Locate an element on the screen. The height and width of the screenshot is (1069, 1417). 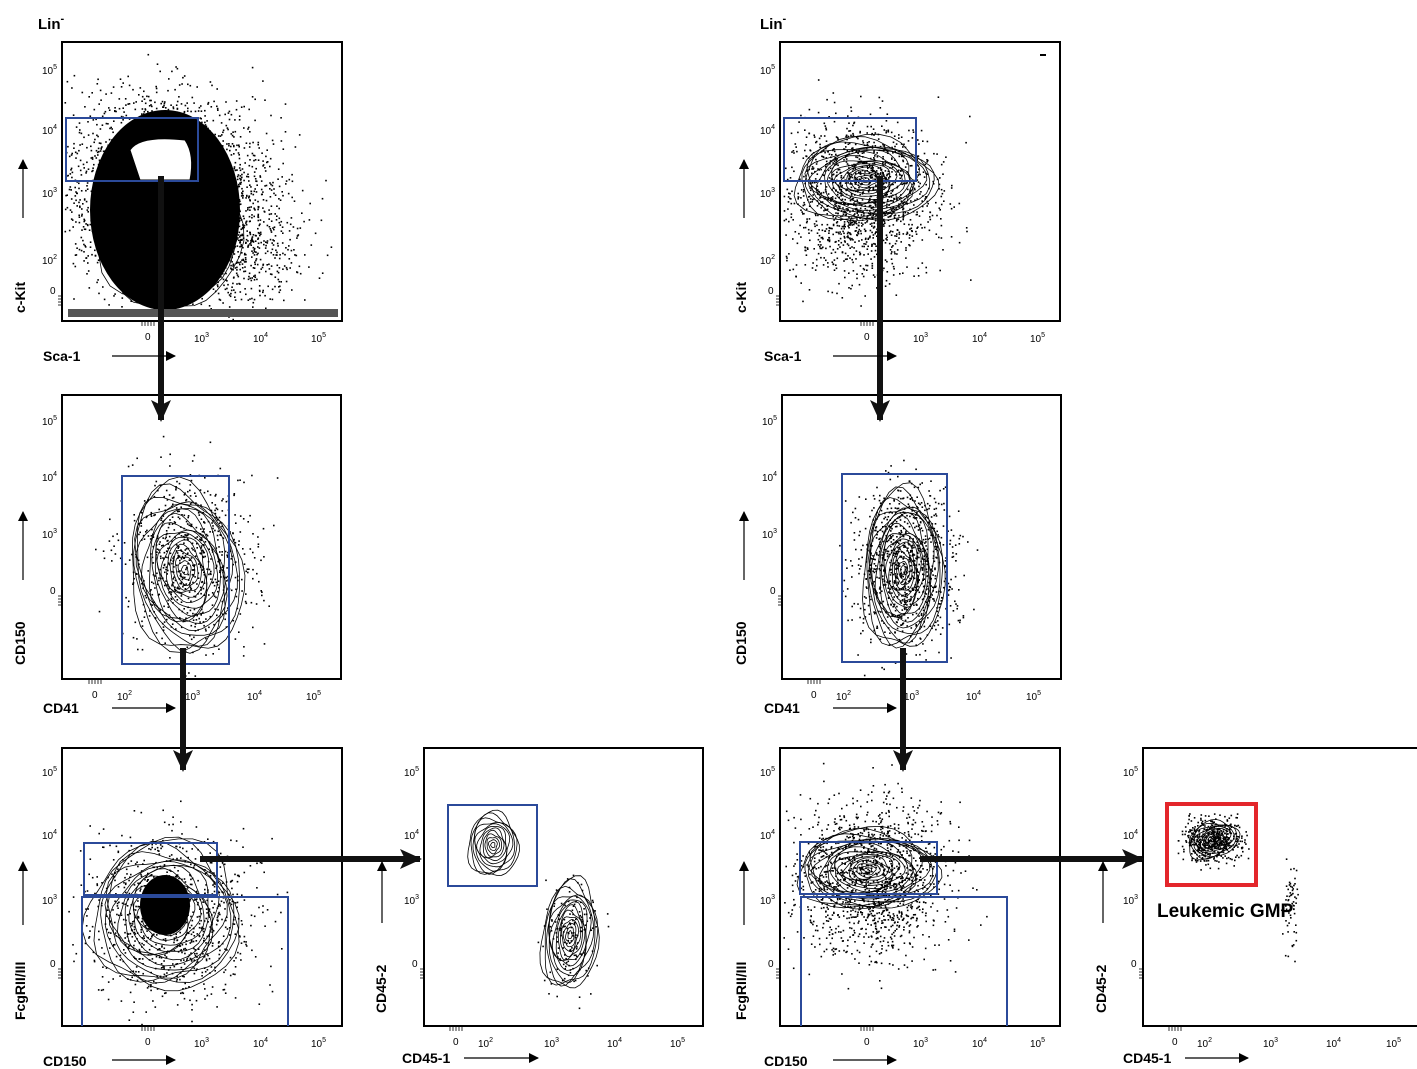
ckit-right-tick: 10³ is located at coordinates (767, 193).